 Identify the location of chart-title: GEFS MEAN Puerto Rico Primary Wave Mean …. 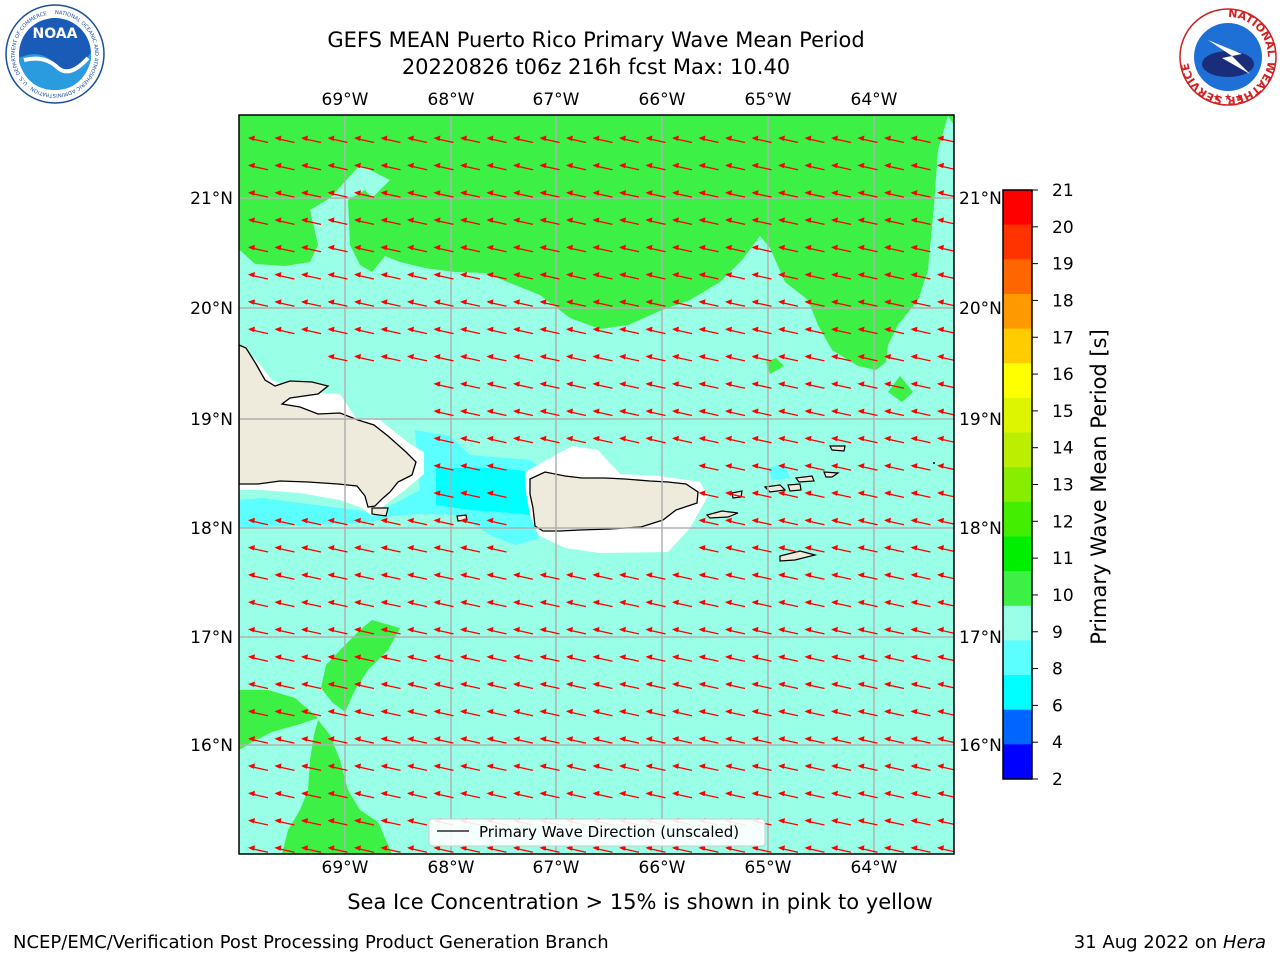
(596, 40).